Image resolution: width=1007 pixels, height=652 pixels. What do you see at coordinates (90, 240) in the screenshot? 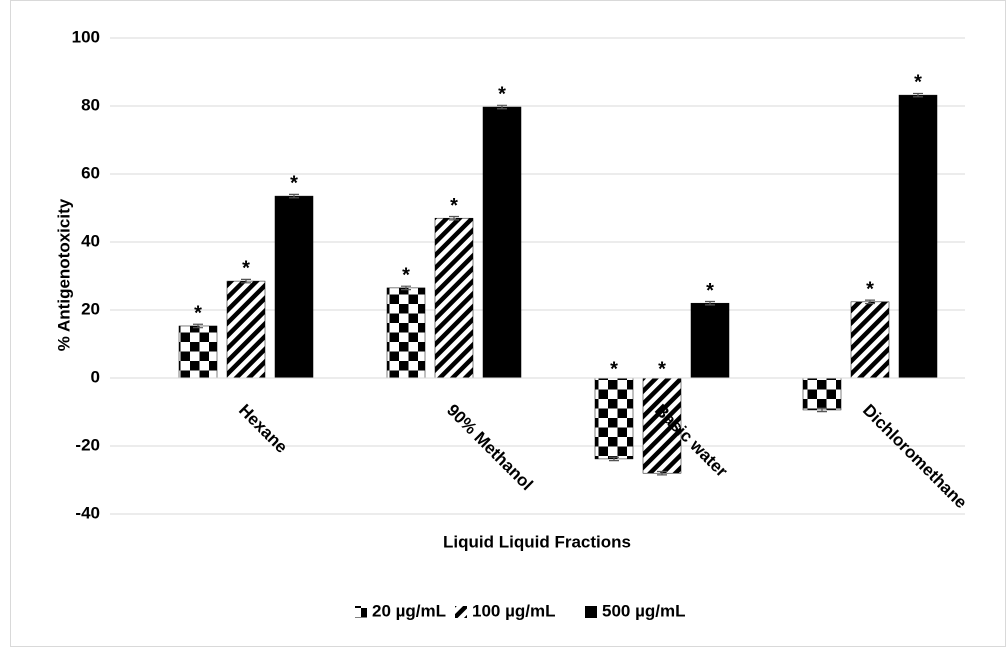
I see `y-tick-label: 40` at bounding box center [90, 240].